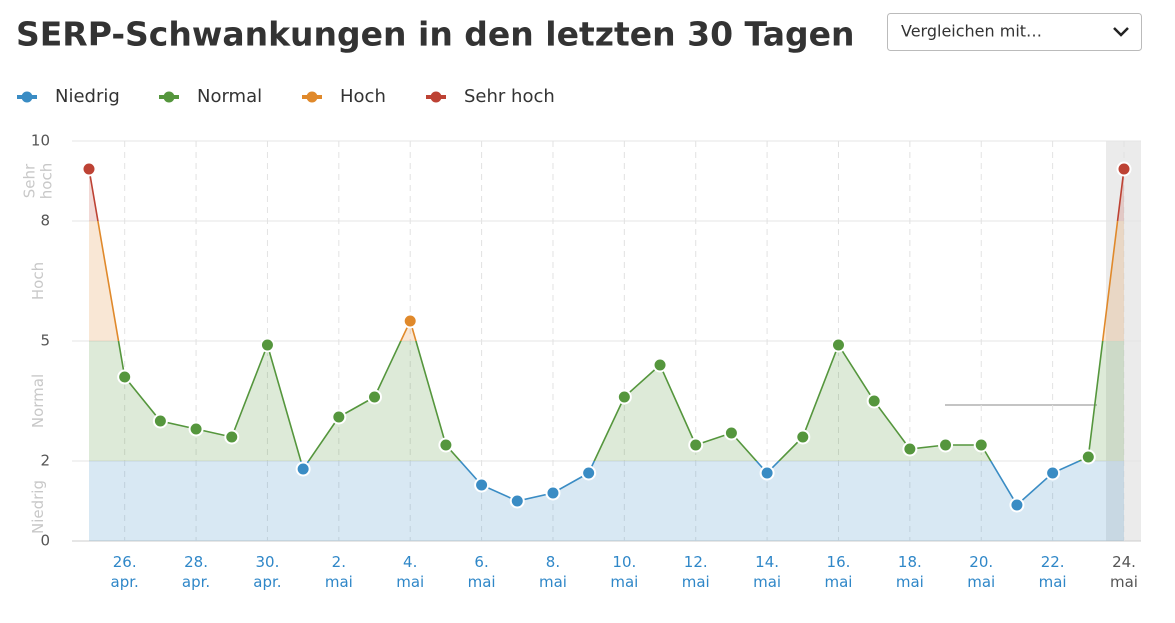 The width and height of the screenshot is (1175, 623). I want to click on x-tick-label: 30. apr., so click(267, 572).